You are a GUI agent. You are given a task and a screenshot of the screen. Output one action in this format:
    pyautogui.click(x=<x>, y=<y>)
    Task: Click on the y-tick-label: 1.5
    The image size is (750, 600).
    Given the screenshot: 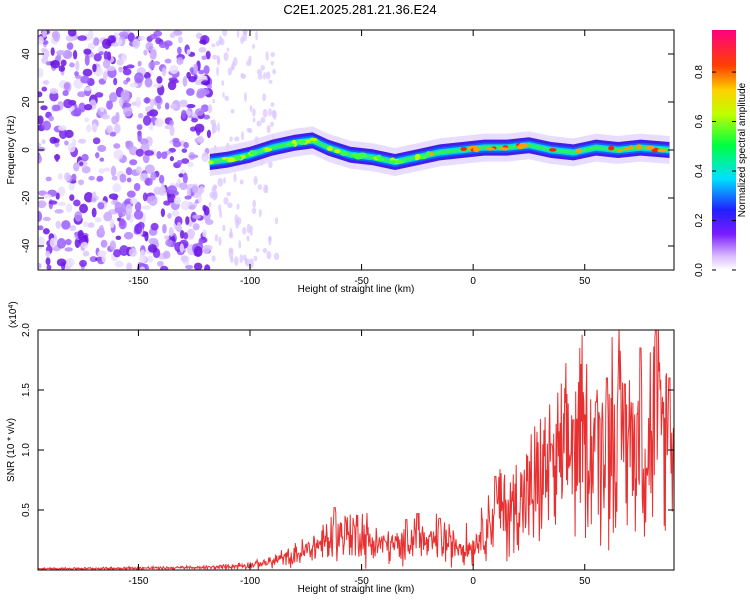 What is the action you would take?
    pyautogui.click(x=26, y=390)
    